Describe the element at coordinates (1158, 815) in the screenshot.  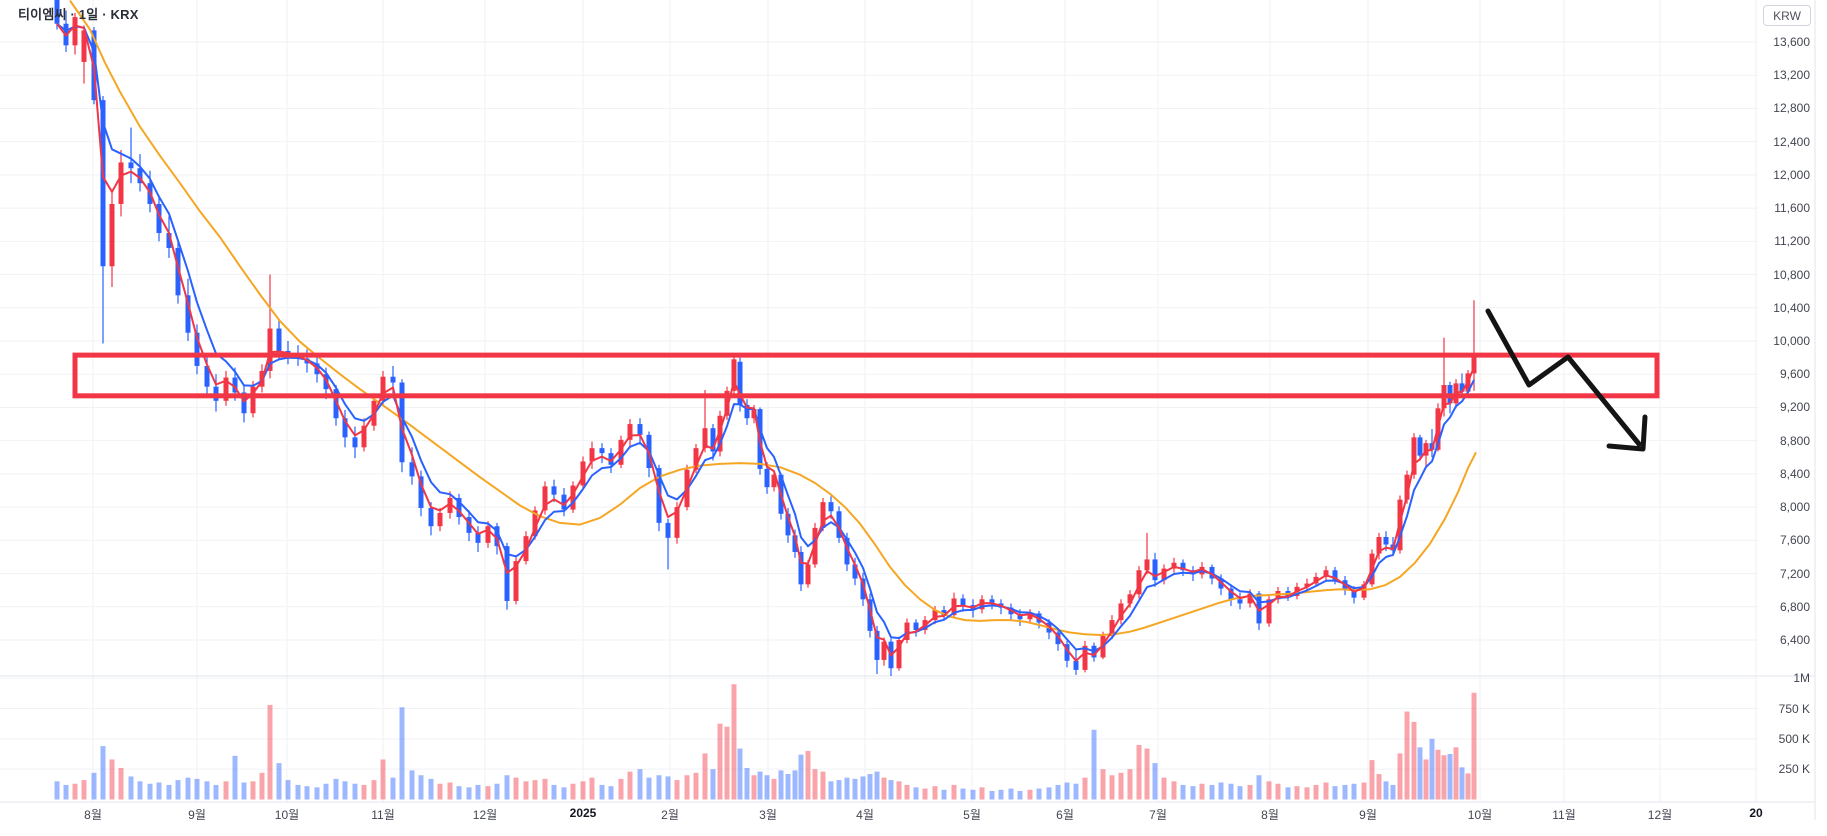
I see `time-tick-label: 7월` at that location.